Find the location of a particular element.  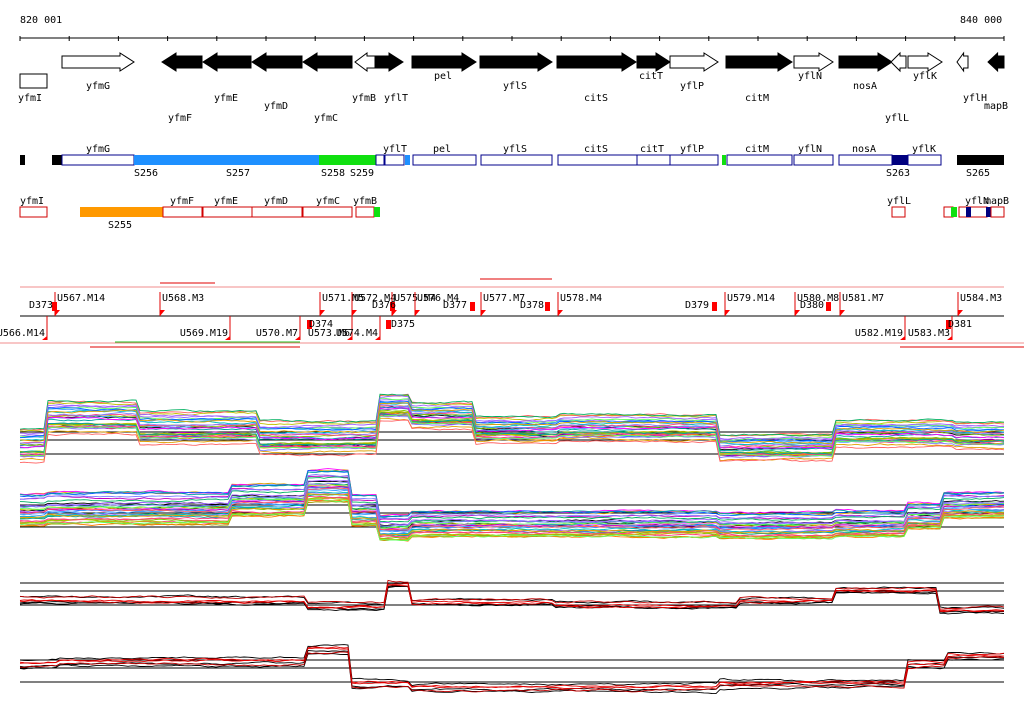

lower-unit-label: U566.M14 is located at coordinates (22, 333).